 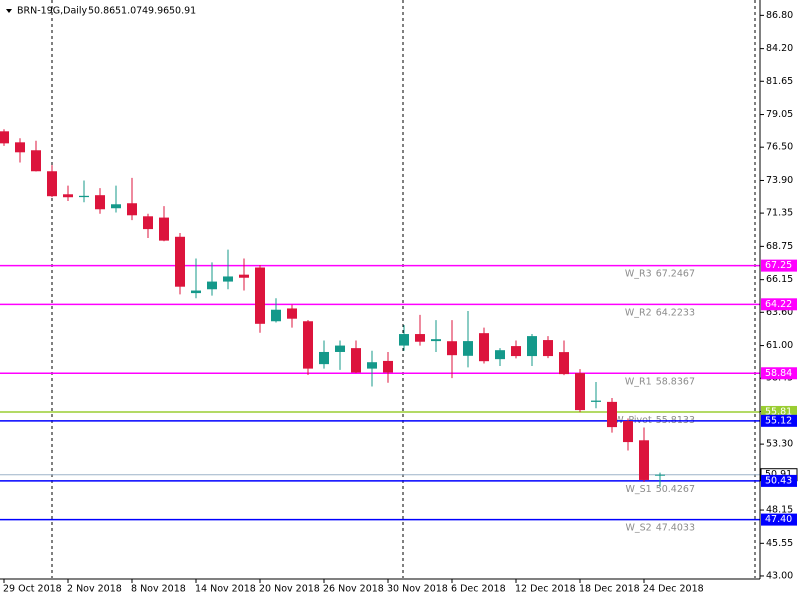 I want to click on level-label: W_R1 58.8367, so click(x=660, y=381).